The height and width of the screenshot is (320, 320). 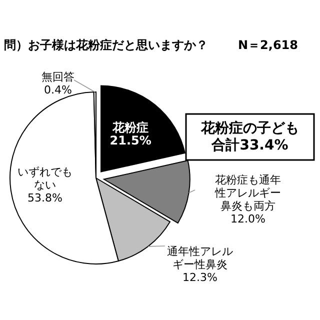 What do you see at coordinates (268, 45) in the screenshot?
I see `subtitle: N＝2,618` at bounding box center [268, 45].